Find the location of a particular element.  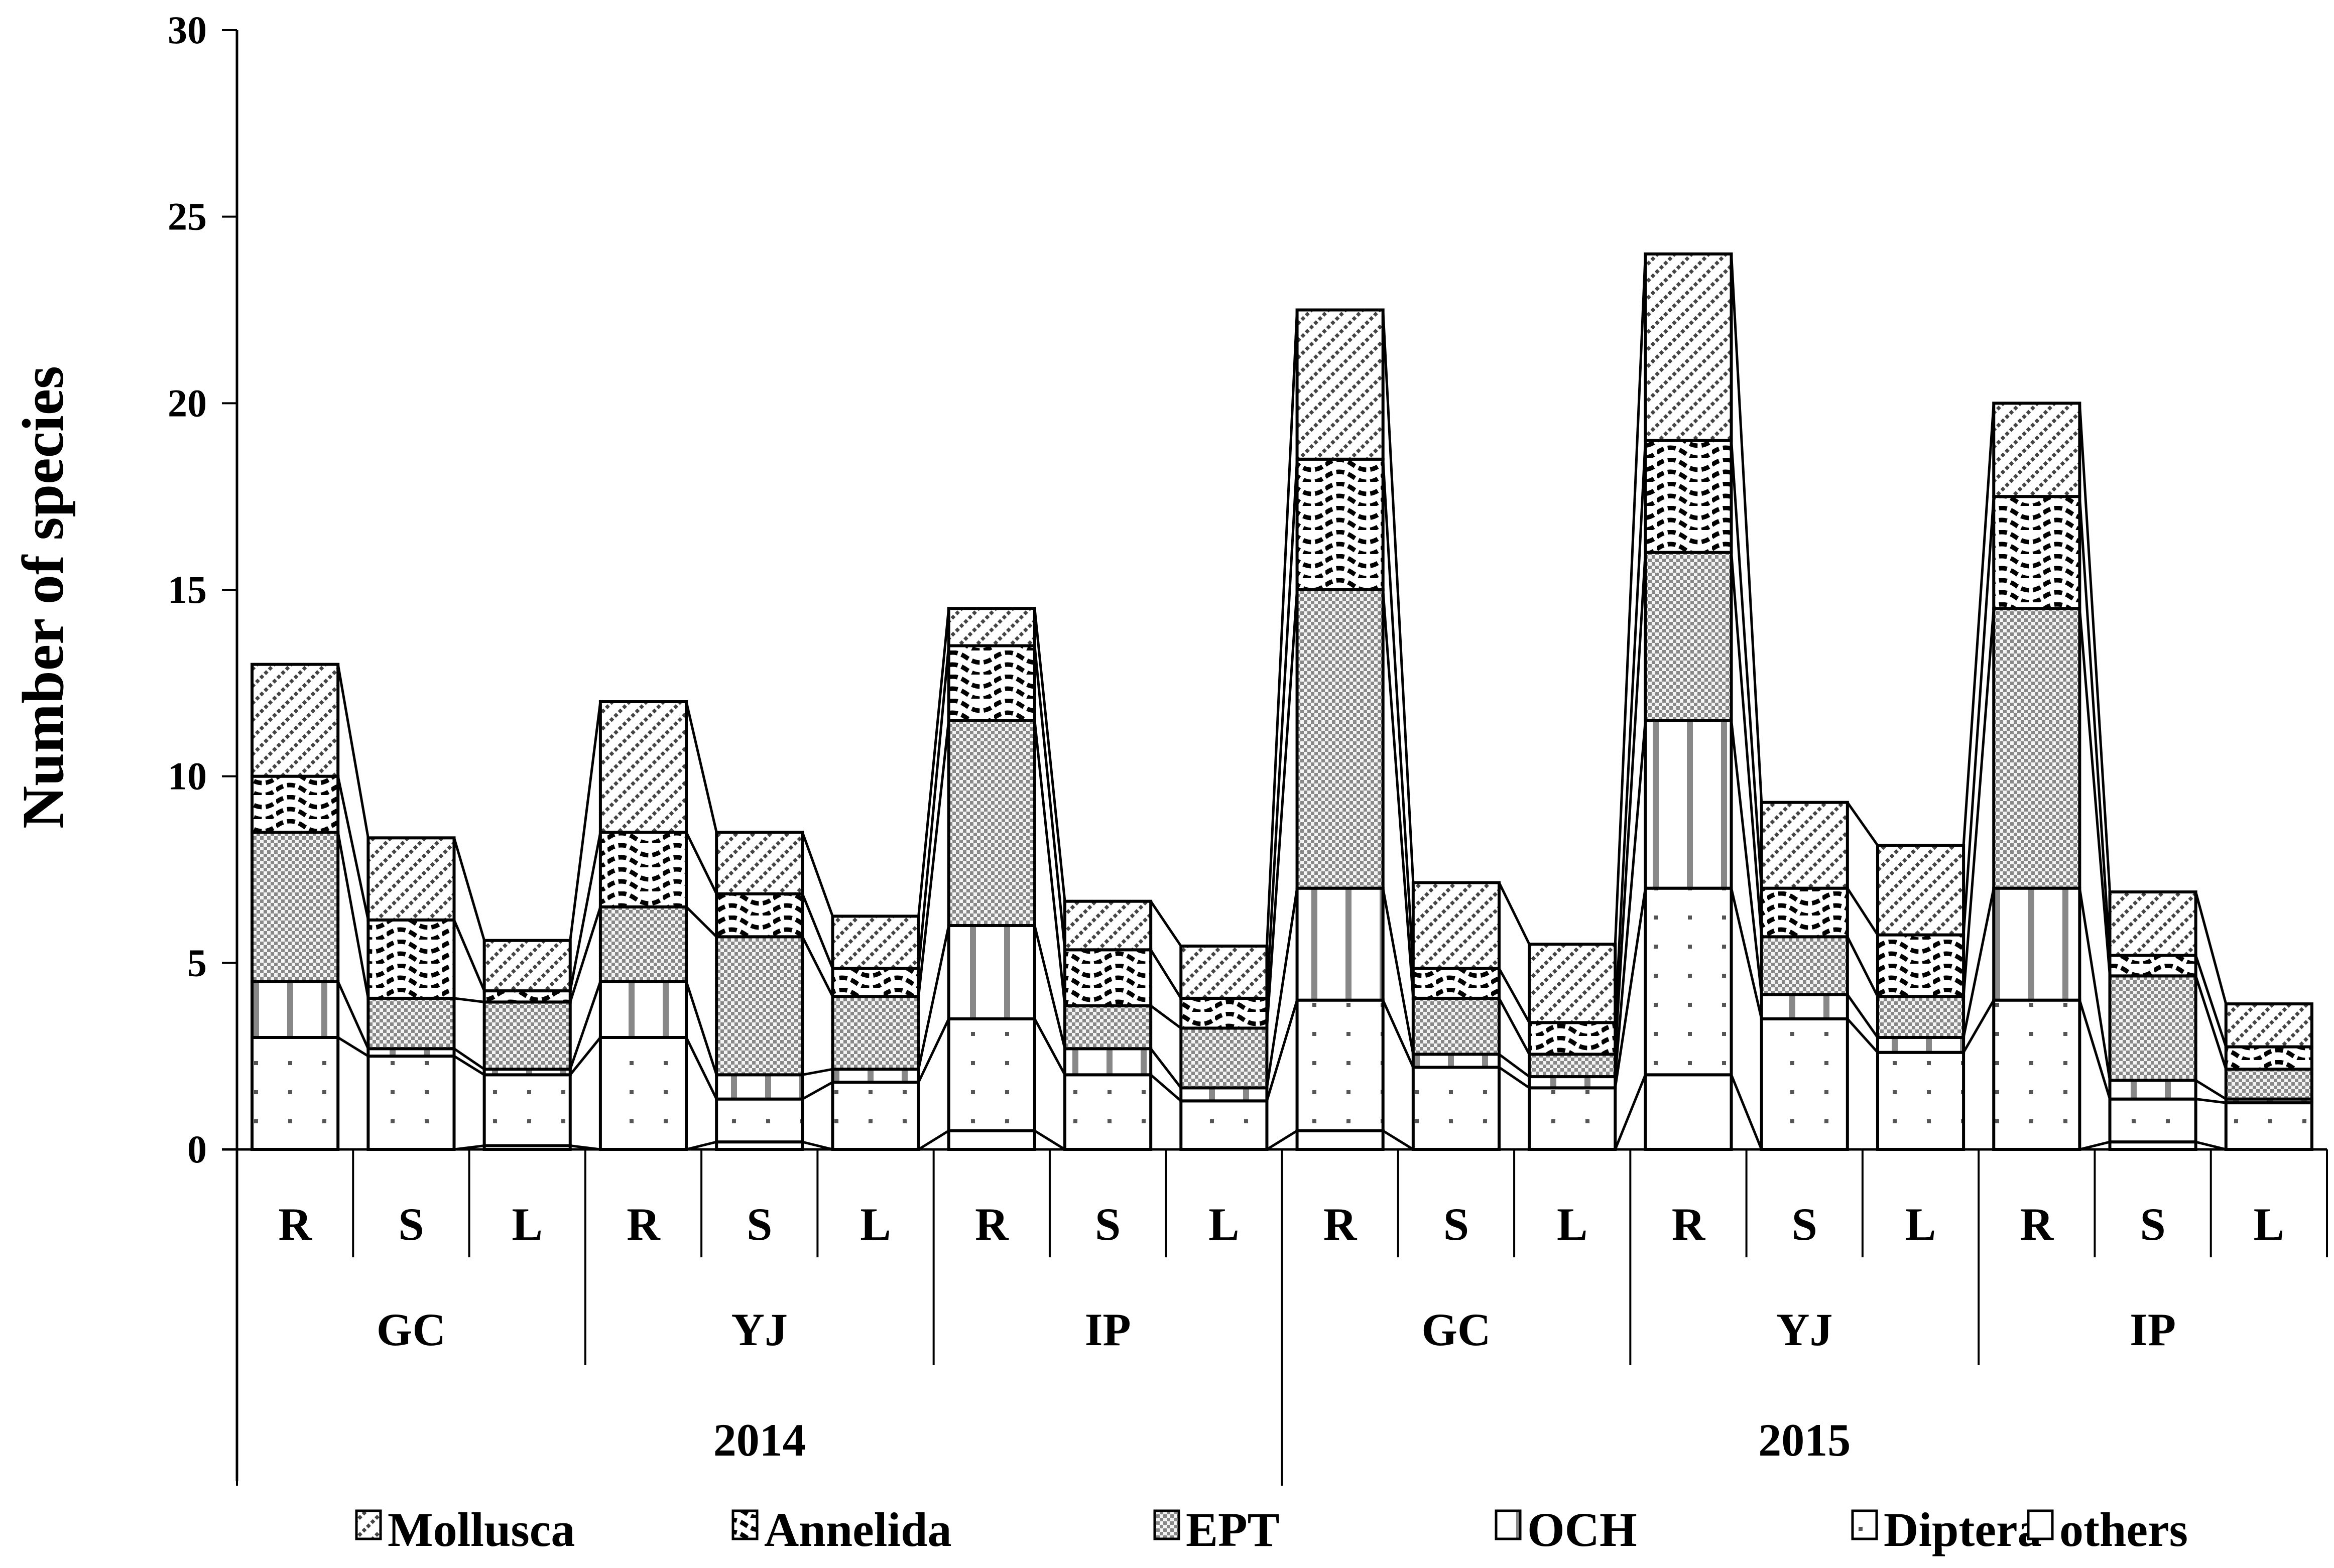

legend-label: Diptera is located at coordinates (1963, 1529).